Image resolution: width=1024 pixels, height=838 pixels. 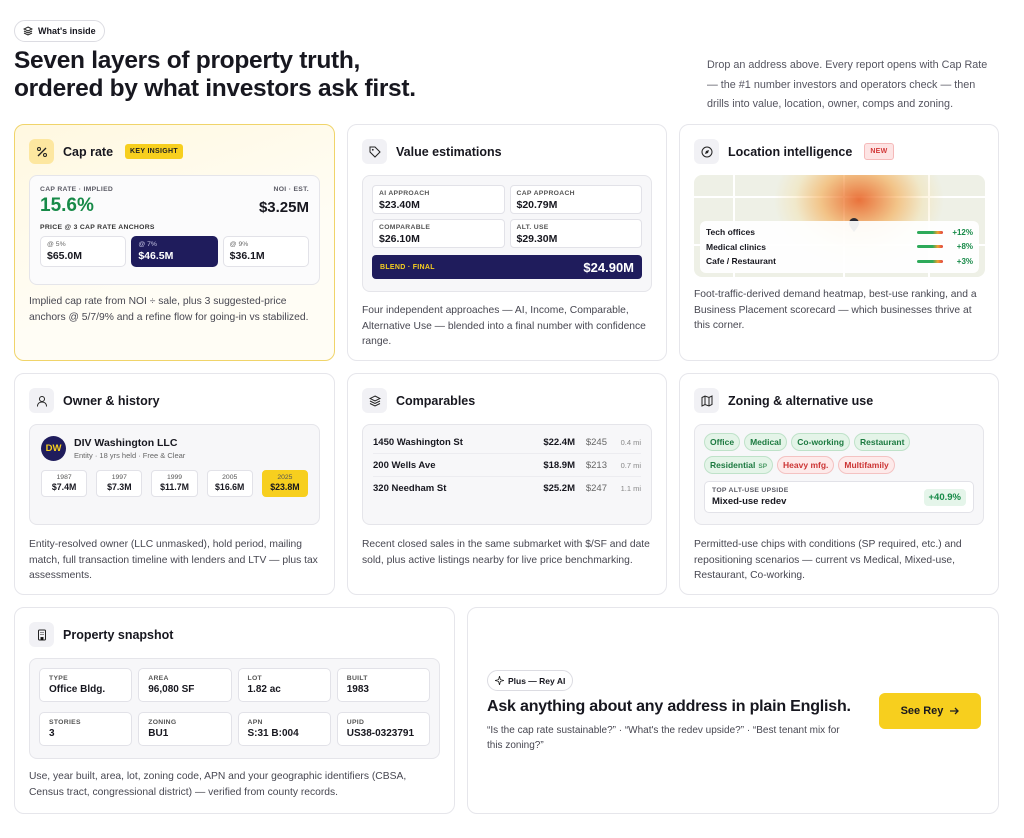 I want to click on demand-row: Medical clinics +8%, so click(x=839, y=247).